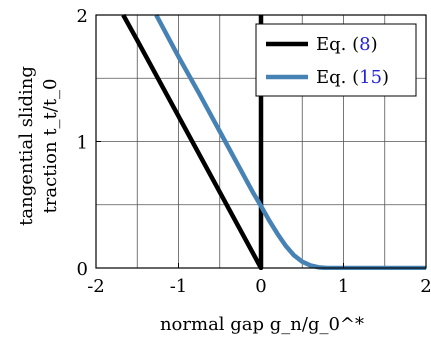 The height and width of the screenshot is (339, 431). What do you see at coordinates (82, 143) in the screenshot?
I see `y-tick-label-1: 1` at bounding box center [82, 143].